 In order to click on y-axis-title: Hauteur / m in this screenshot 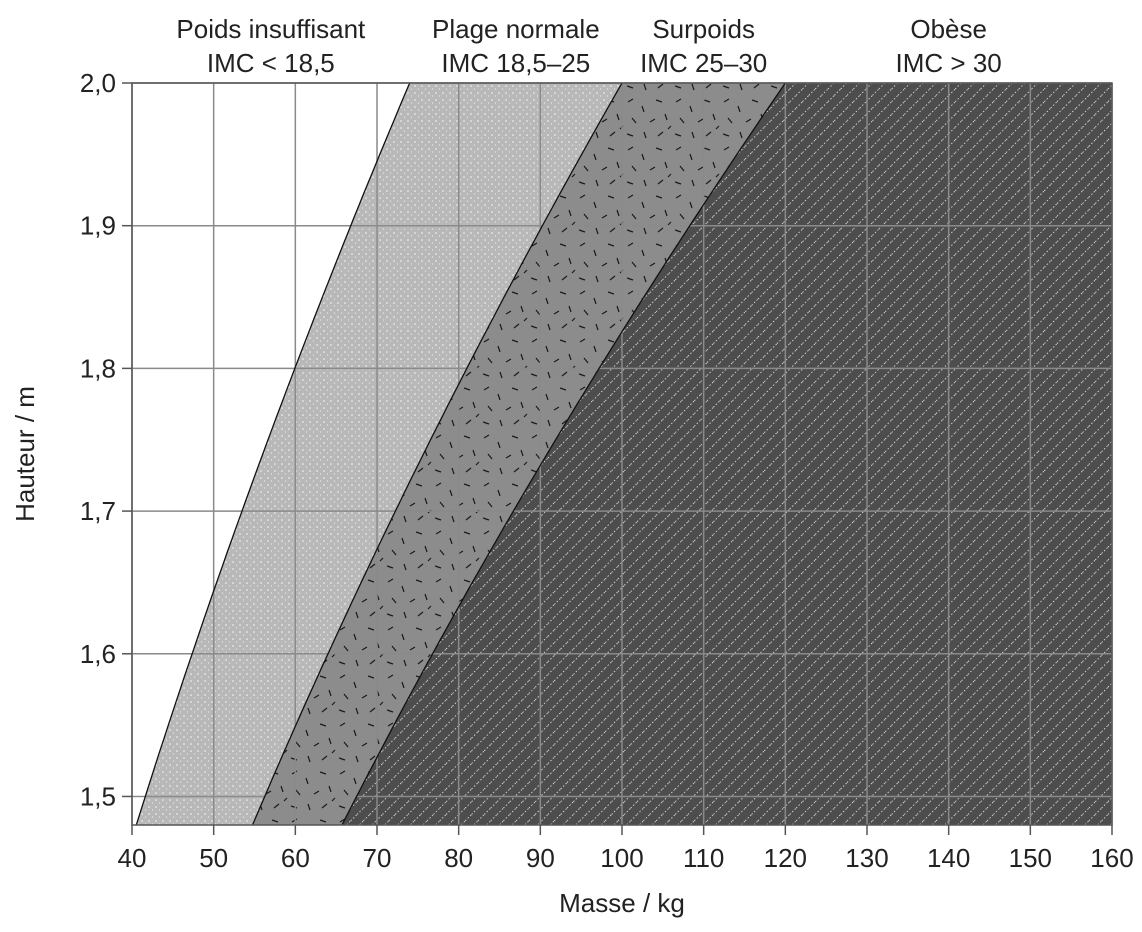, I will do `click(25, 454)`.